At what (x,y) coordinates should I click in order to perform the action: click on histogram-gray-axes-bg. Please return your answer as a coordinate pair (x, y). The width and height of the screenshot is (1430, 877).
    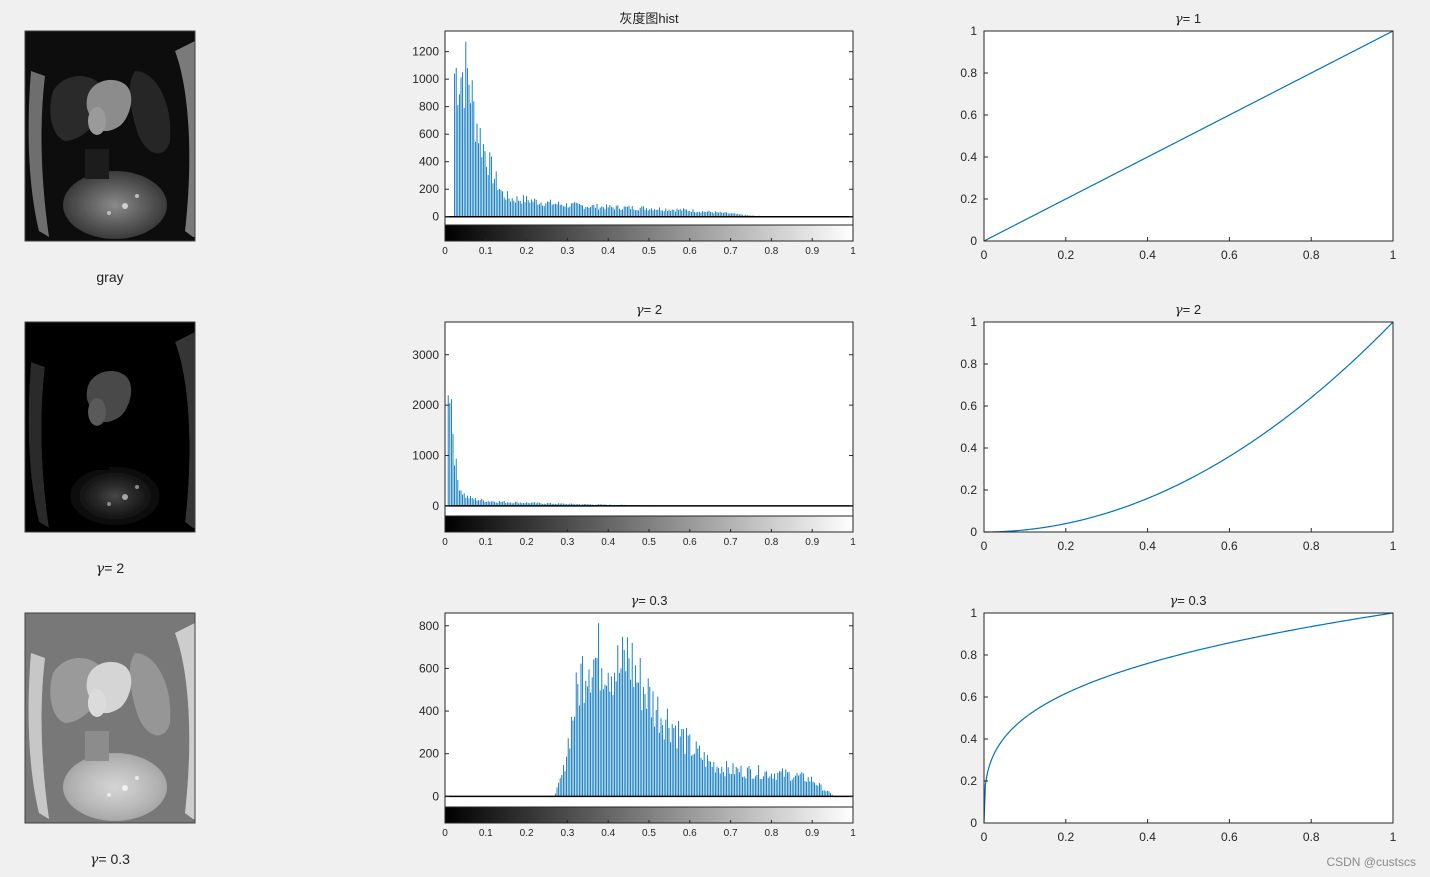
    Looking at the image, I should click on (649, 128).